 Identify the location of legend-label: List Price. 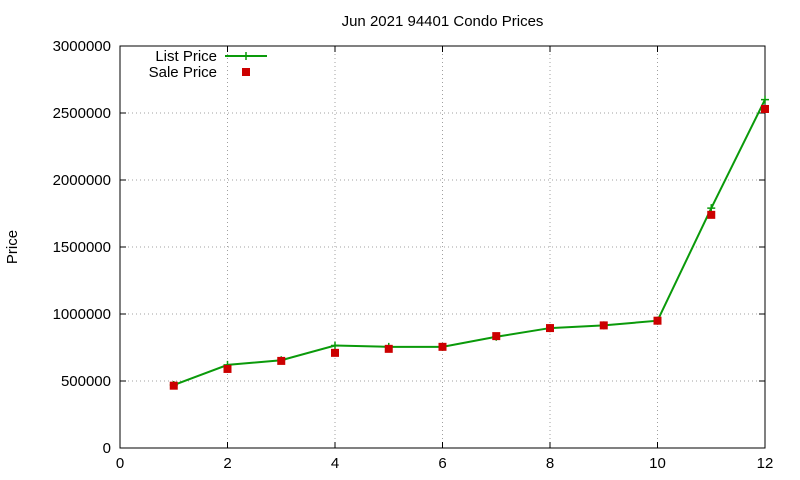
(186, 56).